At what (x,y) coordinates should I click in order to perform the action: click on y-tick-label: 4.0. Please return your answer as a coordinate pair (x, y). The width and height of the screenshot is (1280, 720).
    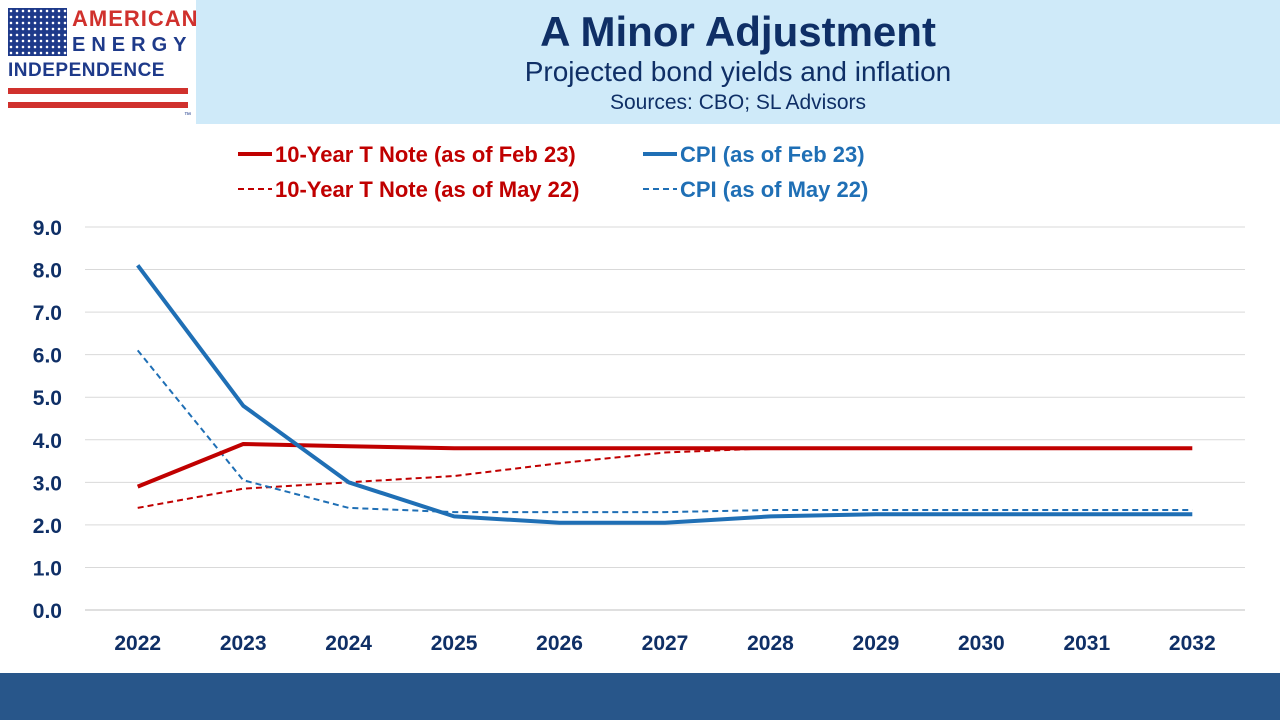
    Looking at the image, I should click on (47, 441).